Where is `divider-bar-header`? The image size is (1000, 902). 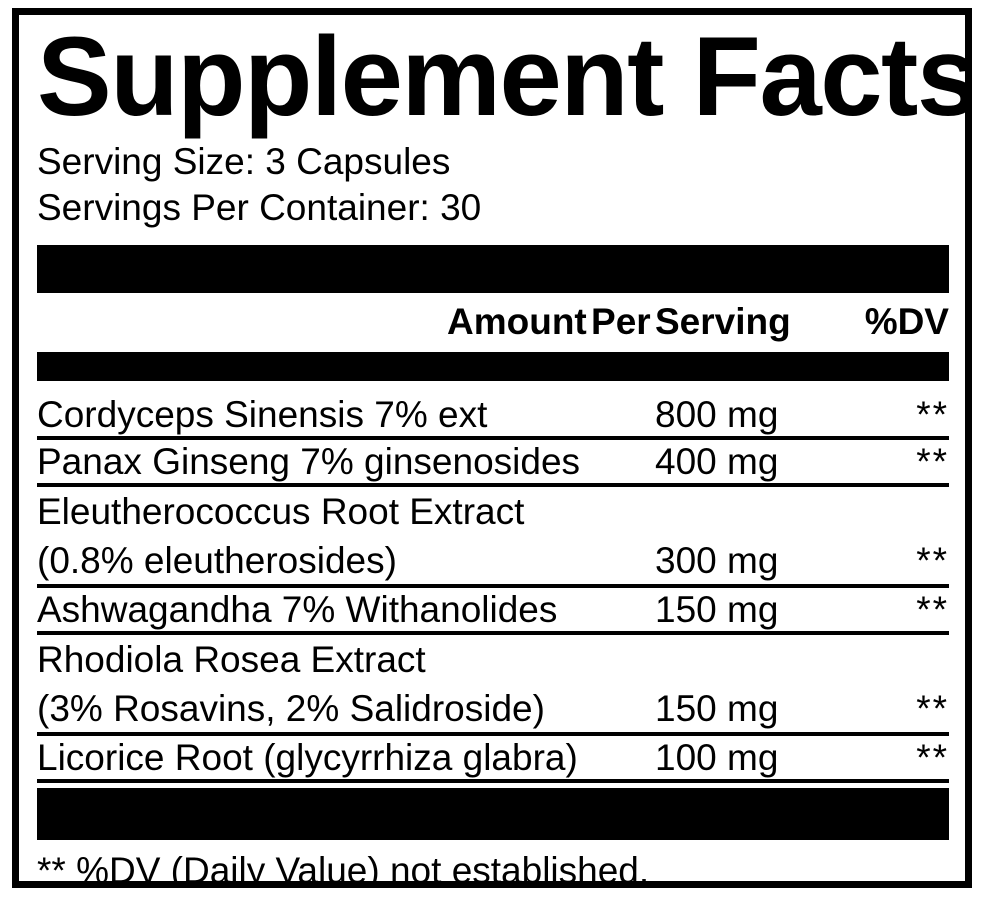 divider-bar-header is located at coordinates (493, 366).